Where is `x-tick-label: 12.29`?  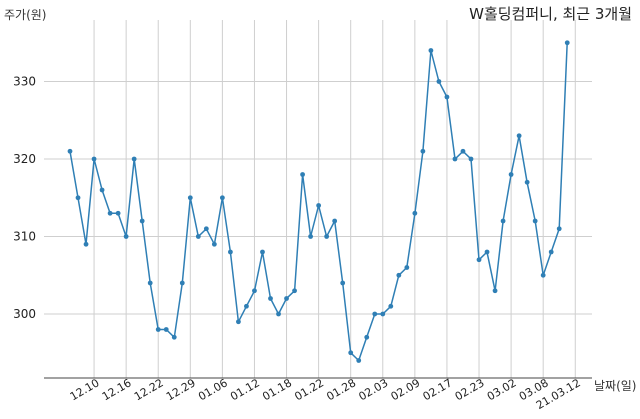 x-tick-label: 12.29 is located at coordinates (181, 389).